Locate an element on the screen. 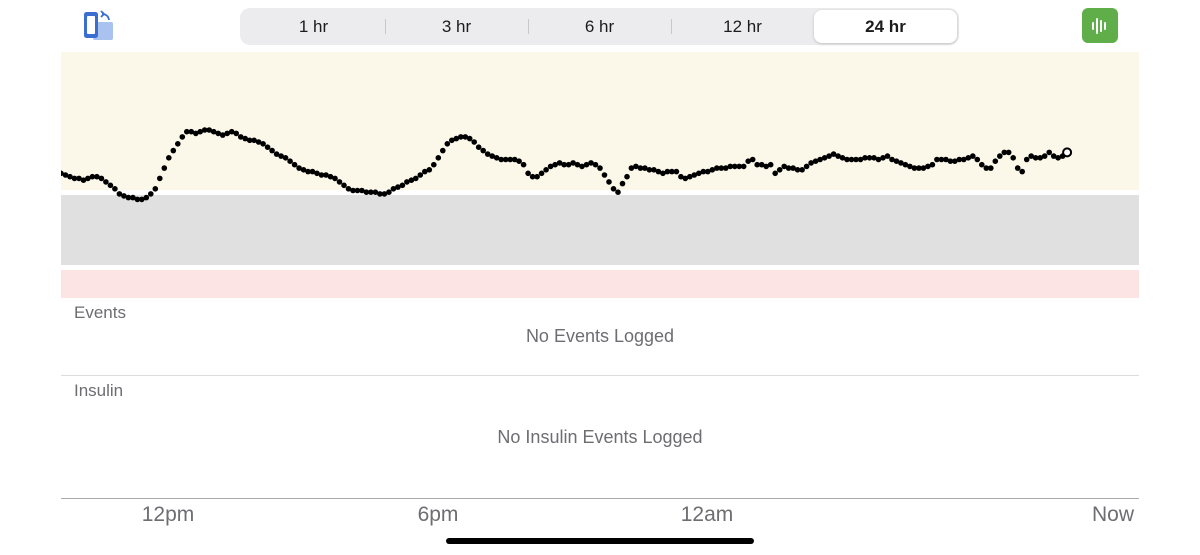 The height and width of the screenshot is (555, 1200). events-label: Events is located at coordinates (100, 312).